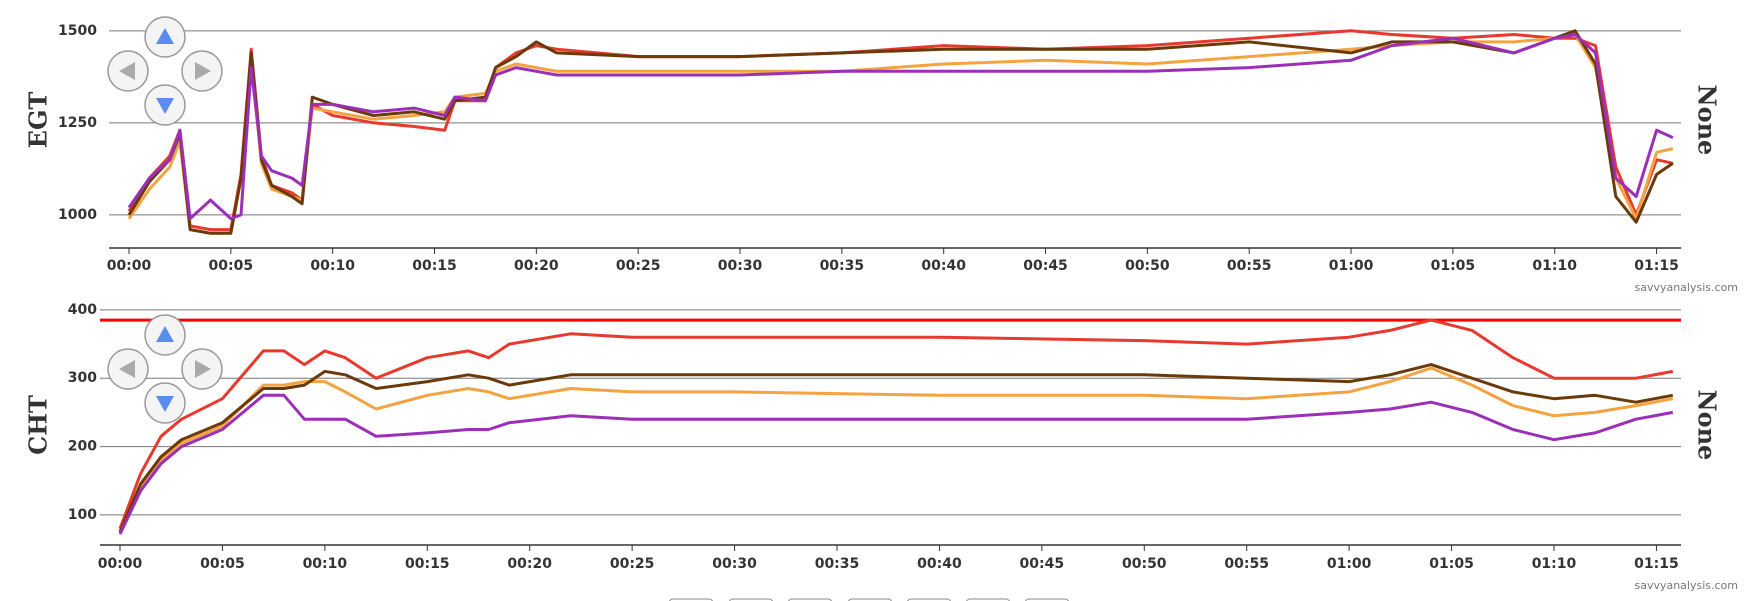  I want to click on y-tick-label: 300, so click(82, 378).